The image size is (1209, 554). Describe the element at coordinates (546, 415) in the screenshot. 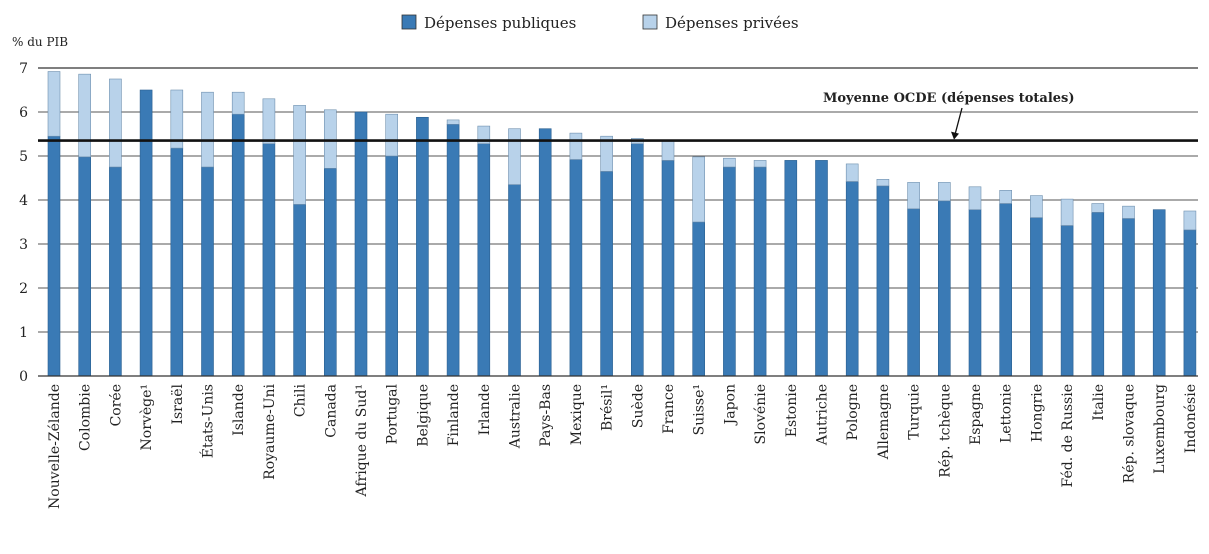

I see `x-tick-label: Pays-Bas` at that location.